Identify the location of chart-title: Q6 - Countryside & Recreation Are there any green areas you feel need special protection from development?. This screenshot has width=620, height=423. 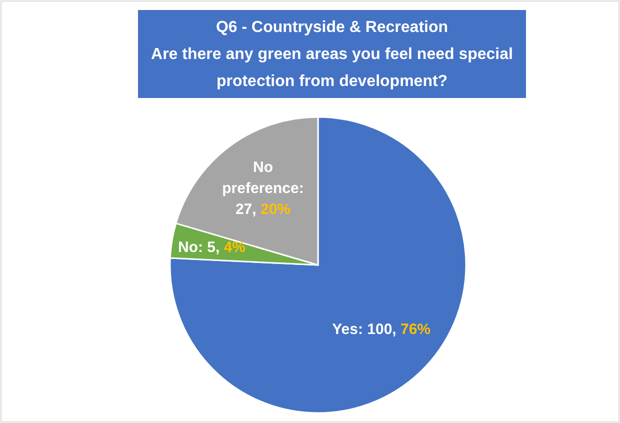
(332, 54).